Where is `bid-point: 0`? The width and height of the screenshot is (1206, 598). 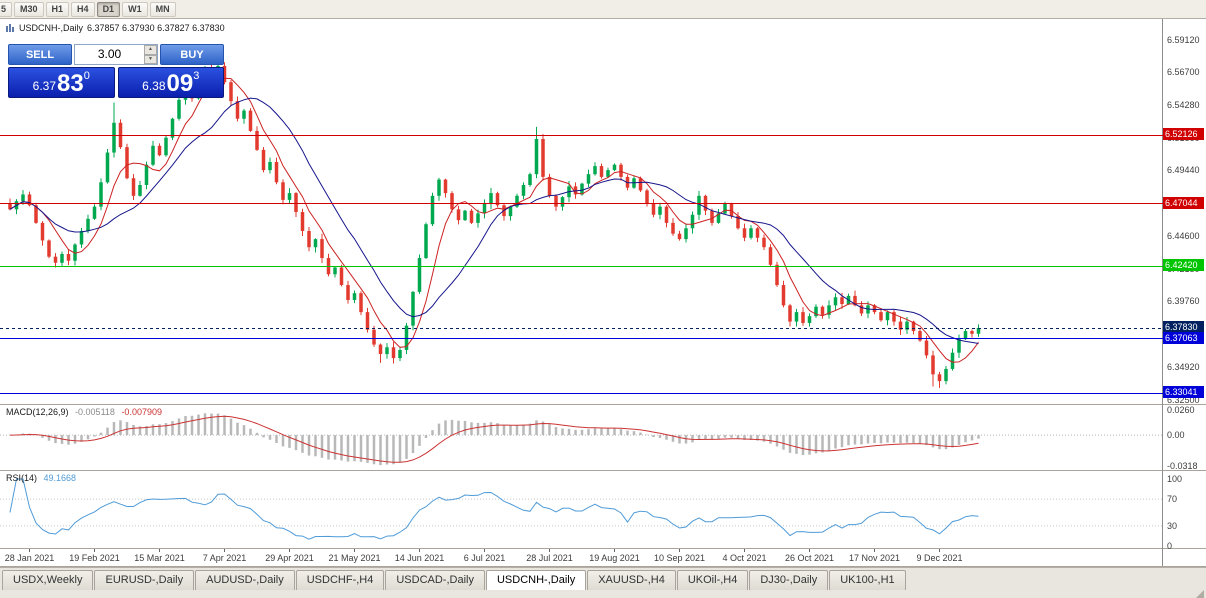 bid-point: 0 is located at coordinates (86, 76).